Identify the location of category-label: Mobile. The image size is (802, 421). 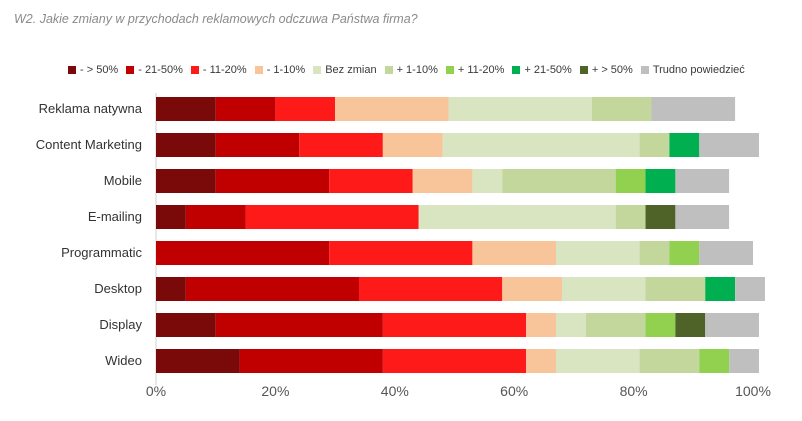
(123, 180).